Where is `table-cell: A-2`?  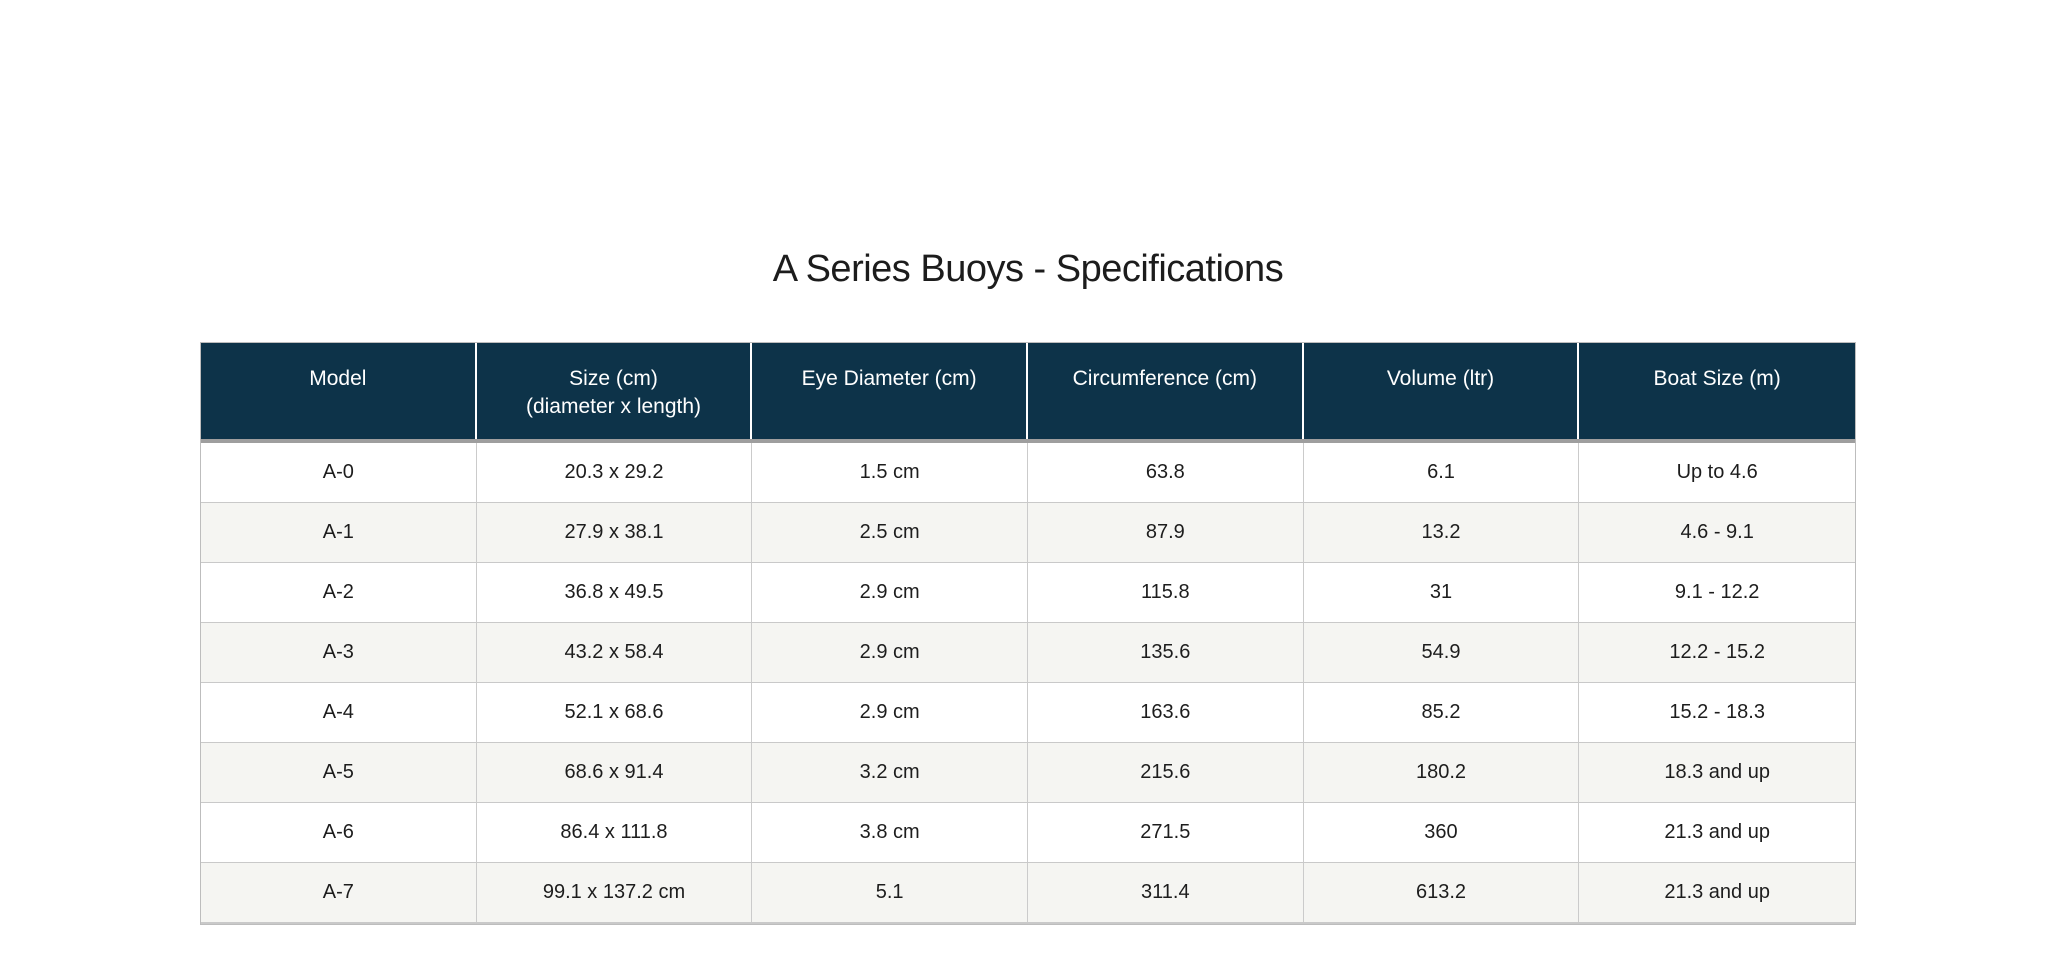
table-cell: A-2 is located at coordinates (339, 592).